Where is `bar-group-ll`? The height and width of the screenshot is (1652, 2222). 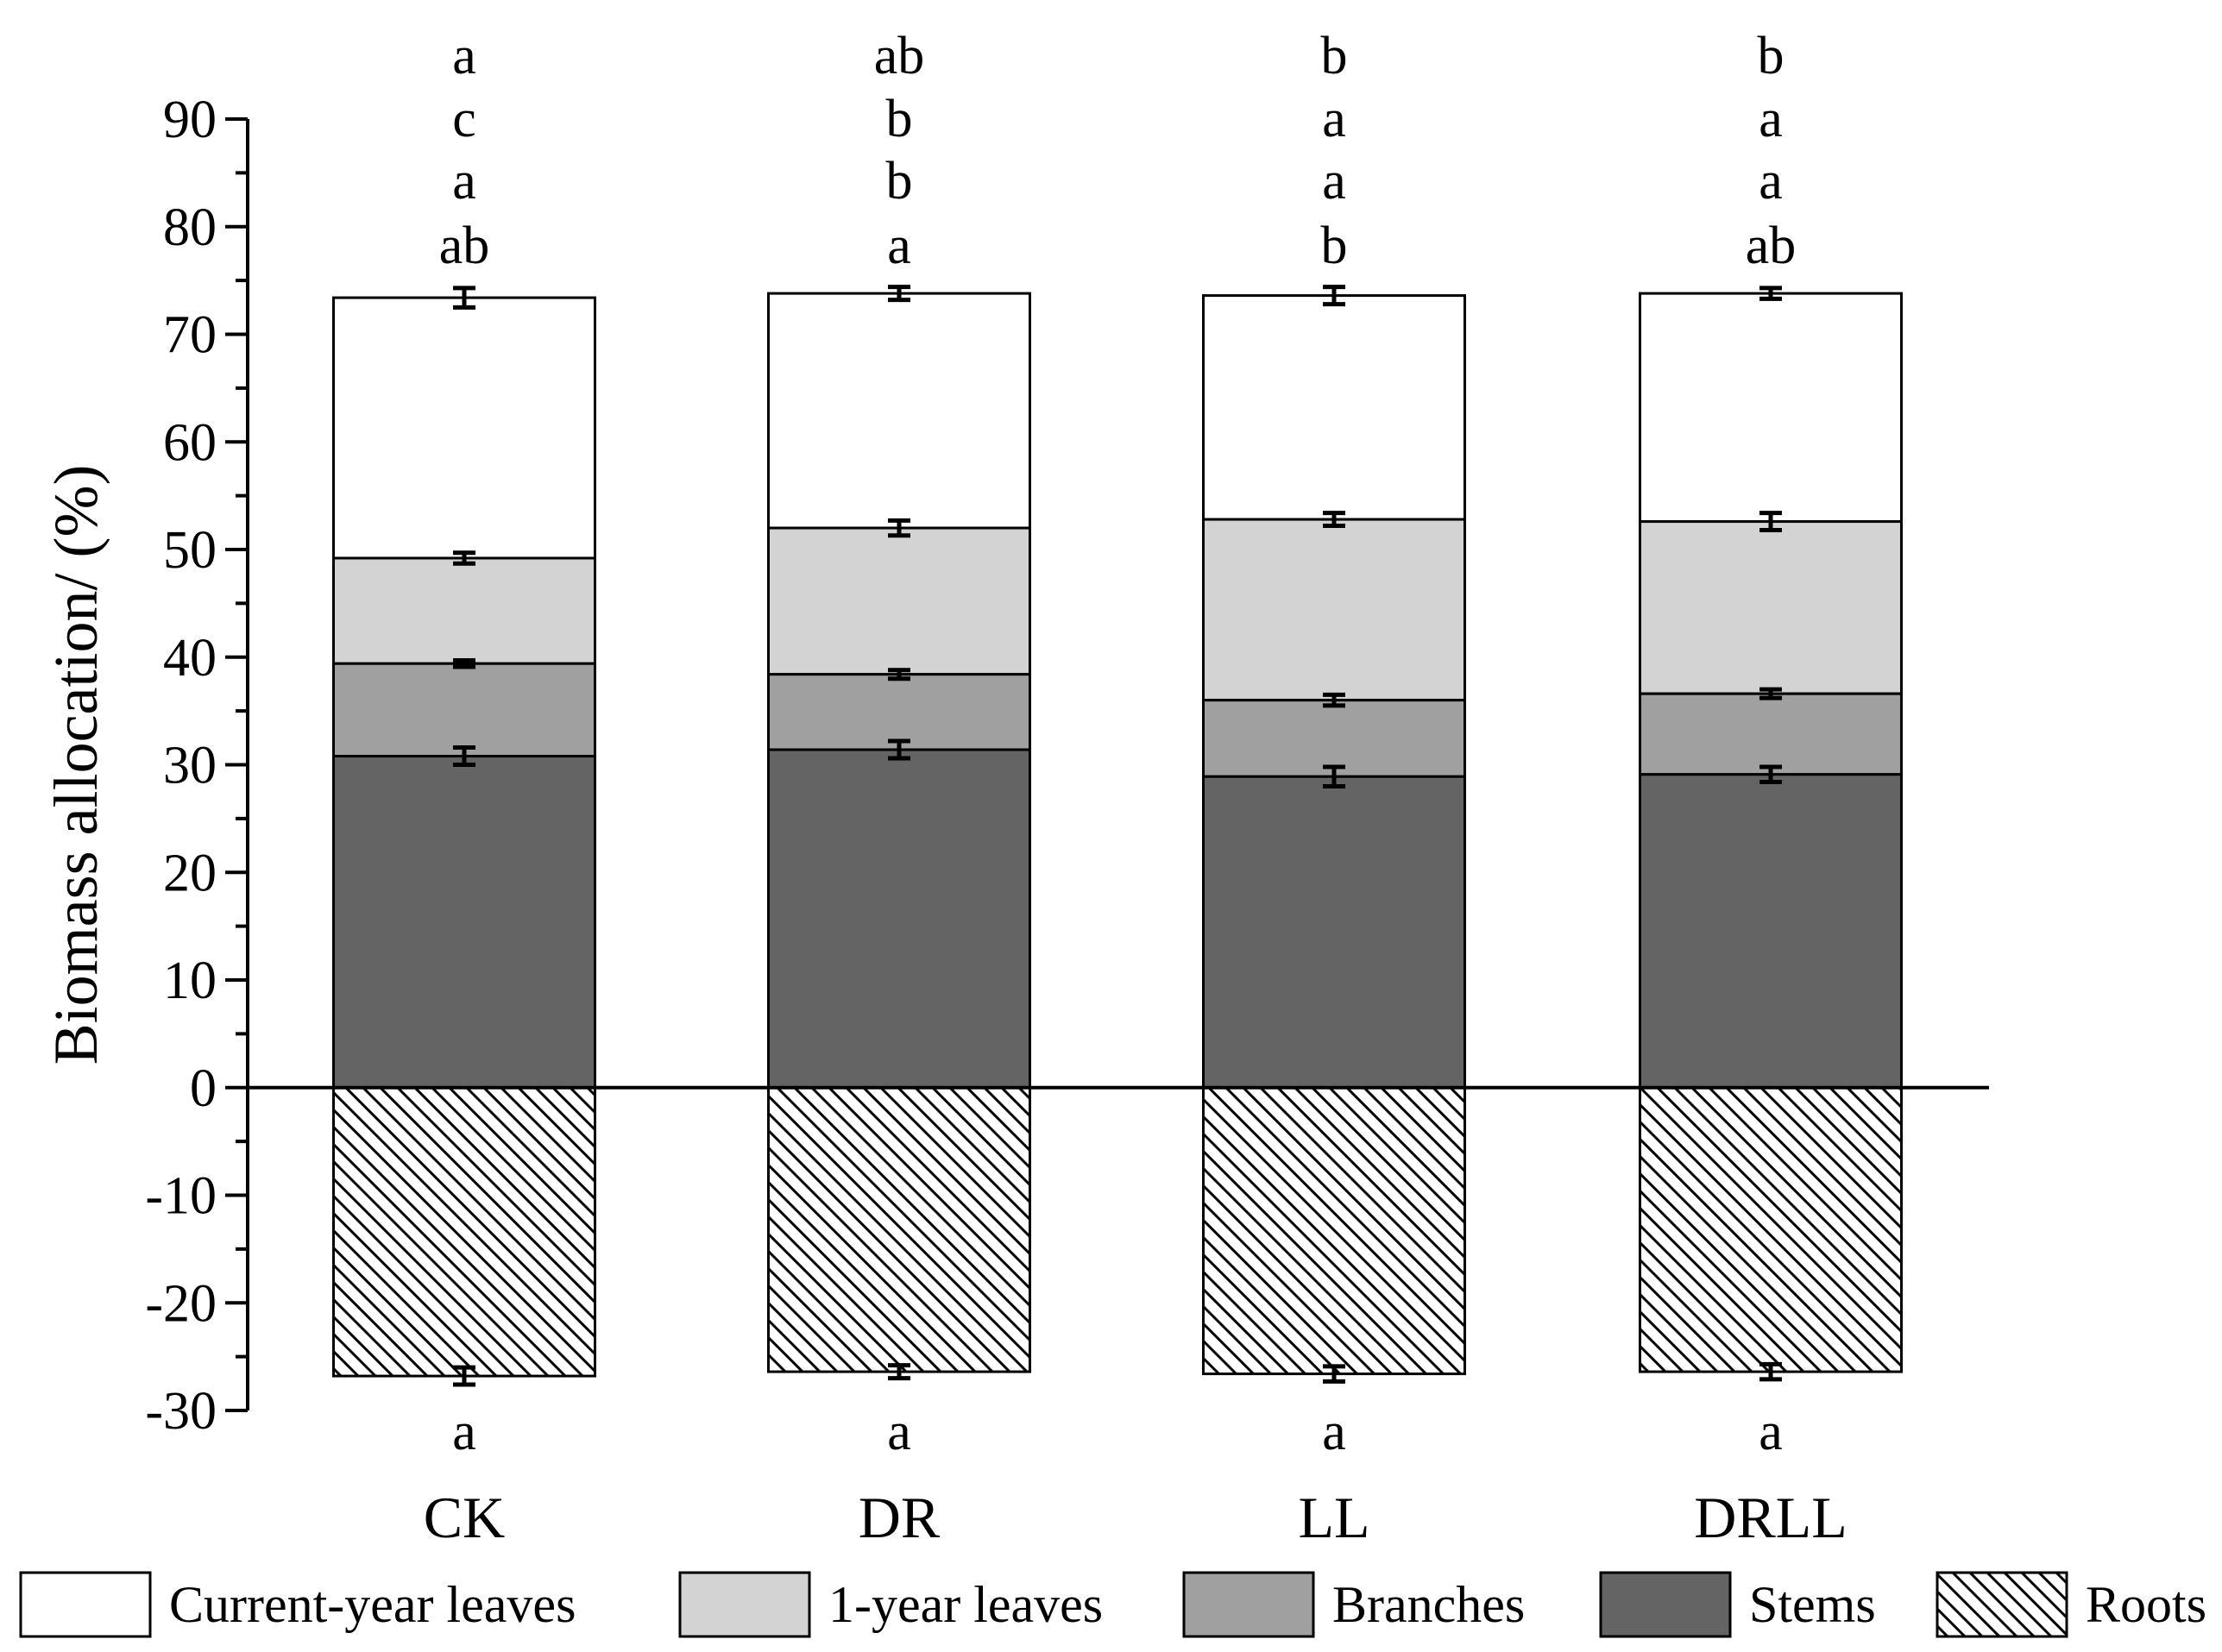
bar-group-ll is located at coordinates (1334, 835).